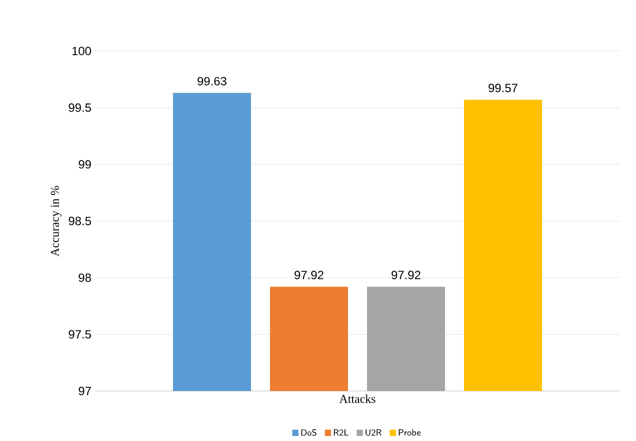 The height and width of the screenshot is (441, 636). Describe the element at coordinates (503, 88) in the screenshot. I see `data-label: 99.57` at that location.